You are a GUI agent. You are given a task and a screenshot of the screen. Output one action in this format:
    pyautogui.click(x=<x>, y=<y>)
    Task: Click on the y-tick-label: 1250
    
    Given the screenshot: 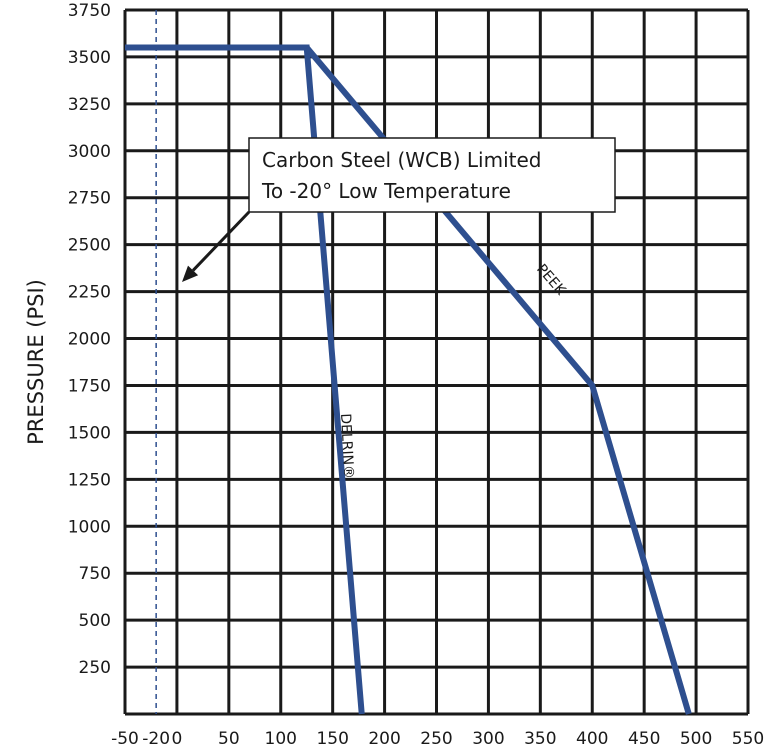 What is the action you would take?
    pyautogui.click(x=89, y=480)
    